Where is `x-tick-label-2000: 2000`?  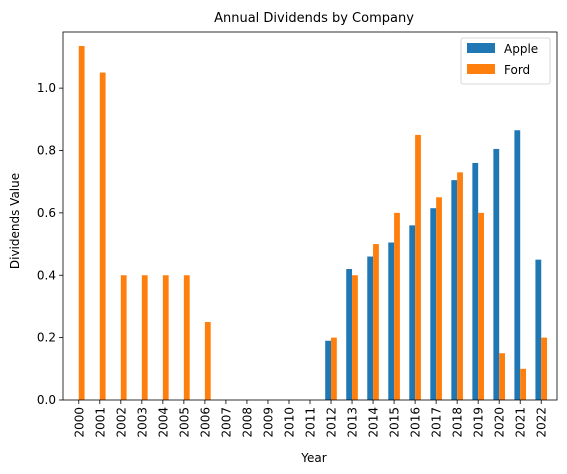
x-tick-label-2000: 2000 is located at coordinates (79, 422).